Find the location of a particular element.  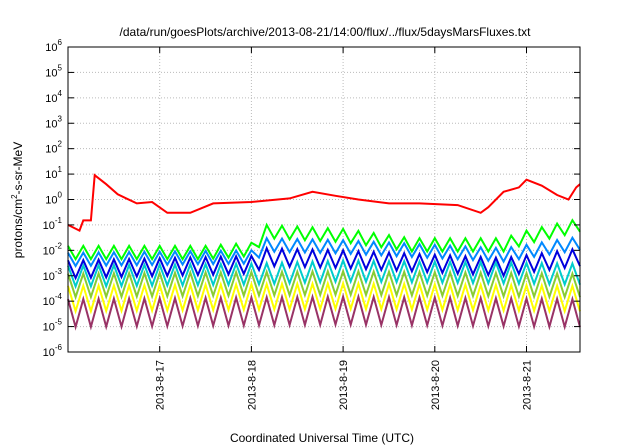

x-axis-label: Coordinated Universal Time (UTC) is located at coordinates (322, 438).